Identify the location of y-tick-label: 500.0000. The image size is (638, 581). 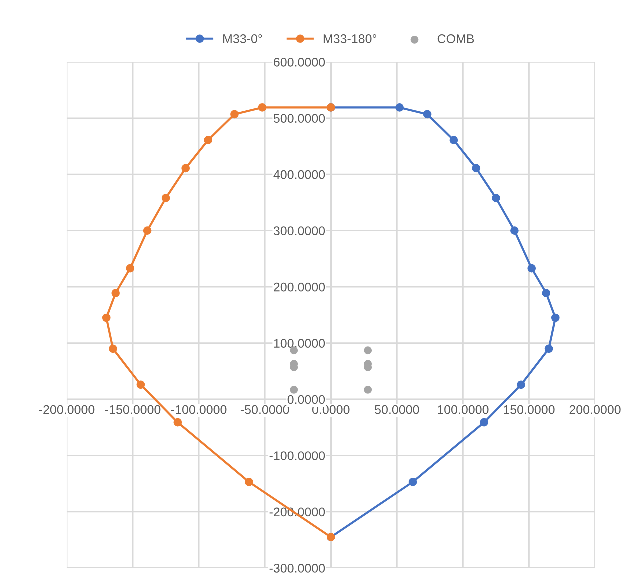
(300, 119).